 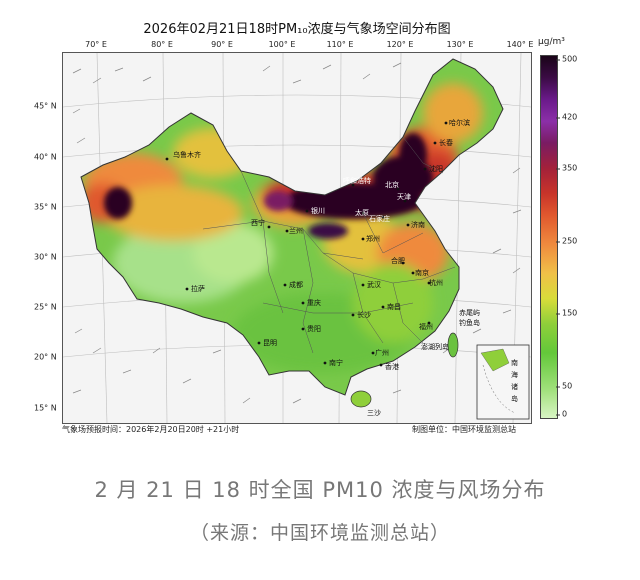 What do you see at coordinates (45, 157) in the screenshot?
I see `lat-label-40: 40° N` at bounding box center [45, 157].